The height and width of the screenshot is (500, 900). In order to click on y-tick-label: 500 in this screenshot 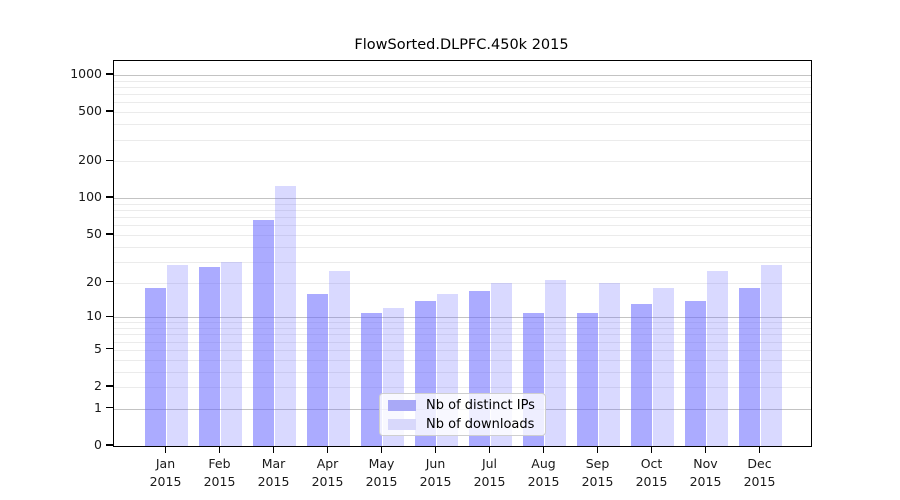, I will do `click(90, 111)`.